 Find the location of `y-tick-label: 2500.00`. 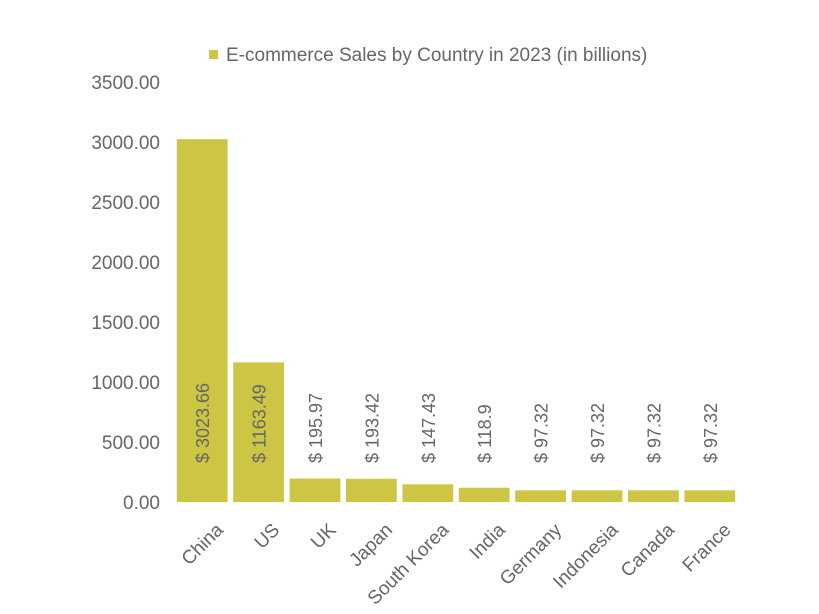

y-tick-label: 2500.00 is located at coordinates (125, 203).